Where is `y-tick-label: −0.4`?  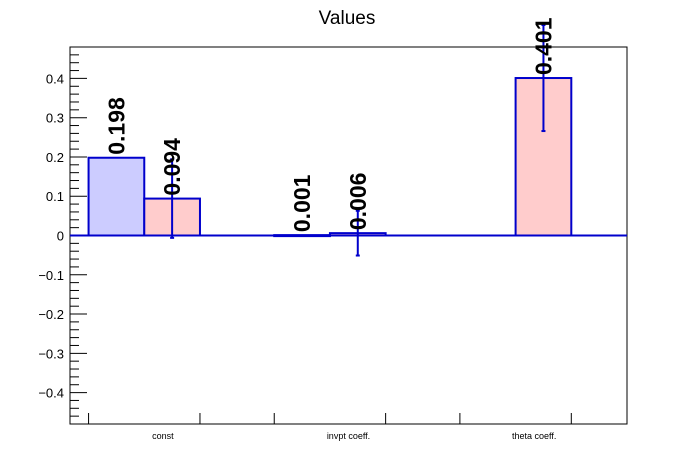 y-tick-label: −0.4 is located at coordinates (51, 393).